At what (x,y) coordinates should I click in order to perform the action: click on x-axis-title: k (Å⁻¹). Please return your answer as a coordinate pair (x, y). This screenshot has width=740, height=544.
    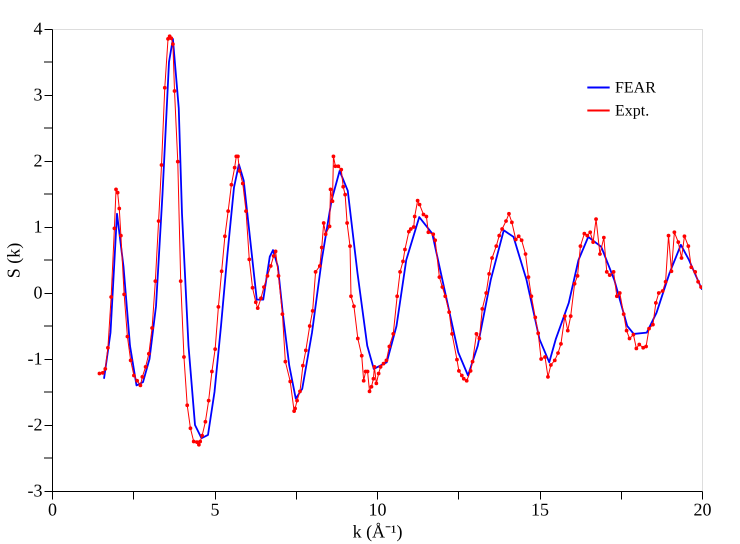
    Looking at the image, I should click on (377, 532).